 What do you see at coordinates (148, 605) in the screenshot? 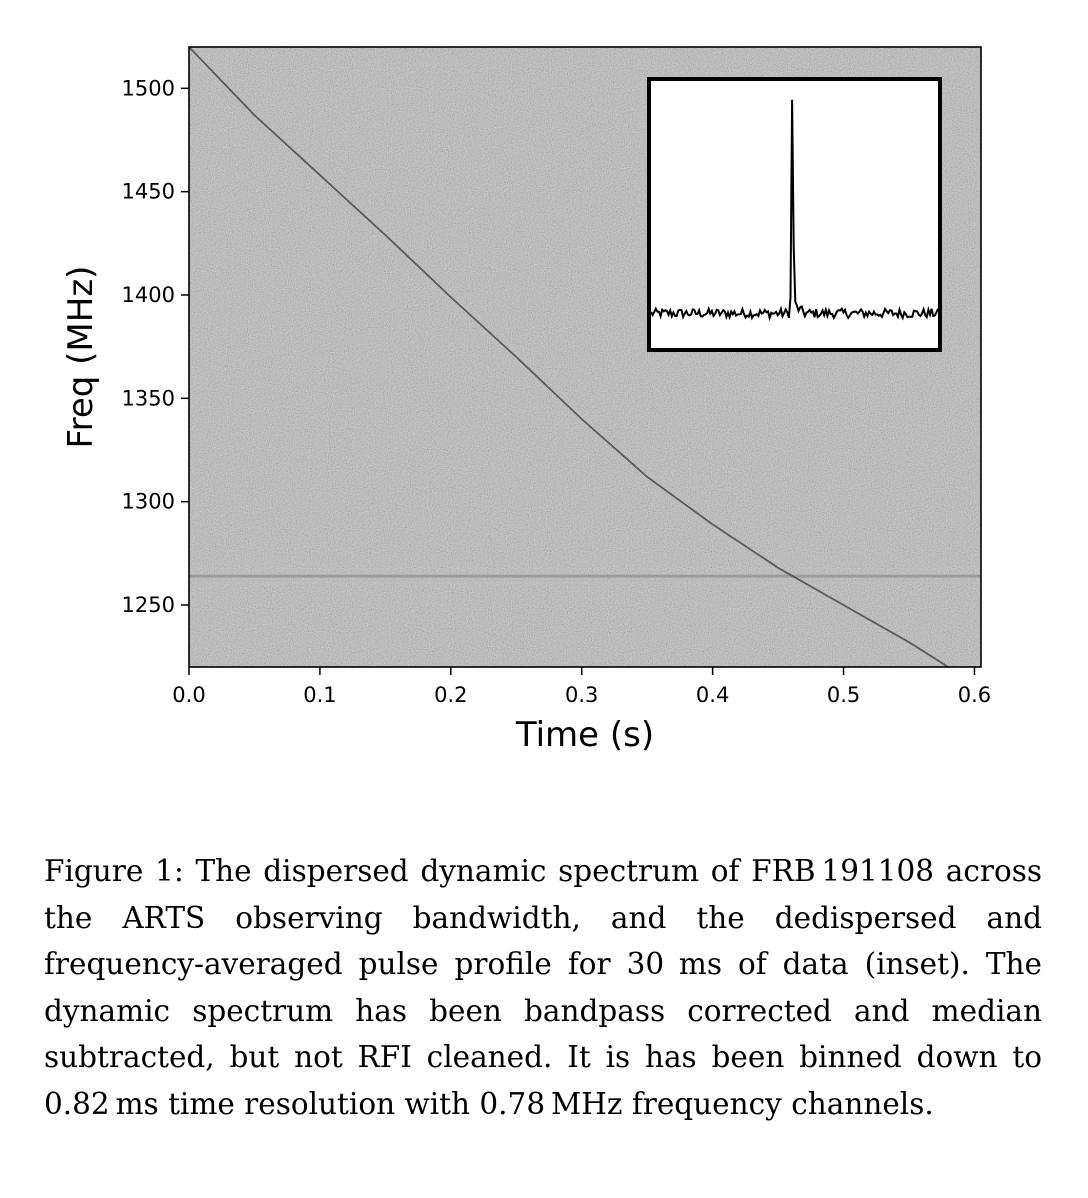
I see `y-tick-label: 1250` at bounding box center [148, 605].